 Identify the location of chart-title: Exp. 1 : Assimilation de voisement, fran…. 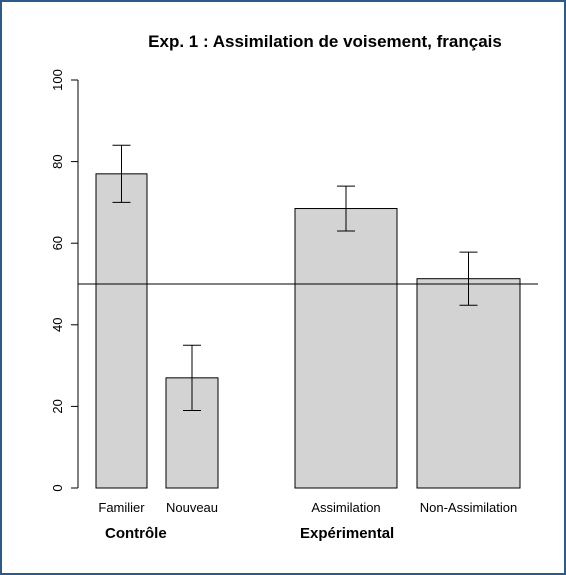
(325, 41).